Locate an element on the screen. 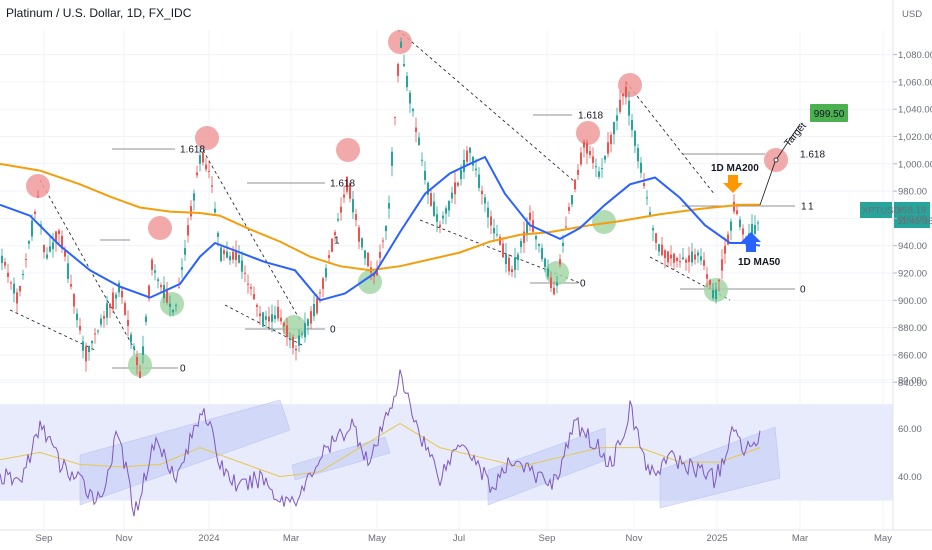  x-tick-label: May is located at coordinates (883, 538).